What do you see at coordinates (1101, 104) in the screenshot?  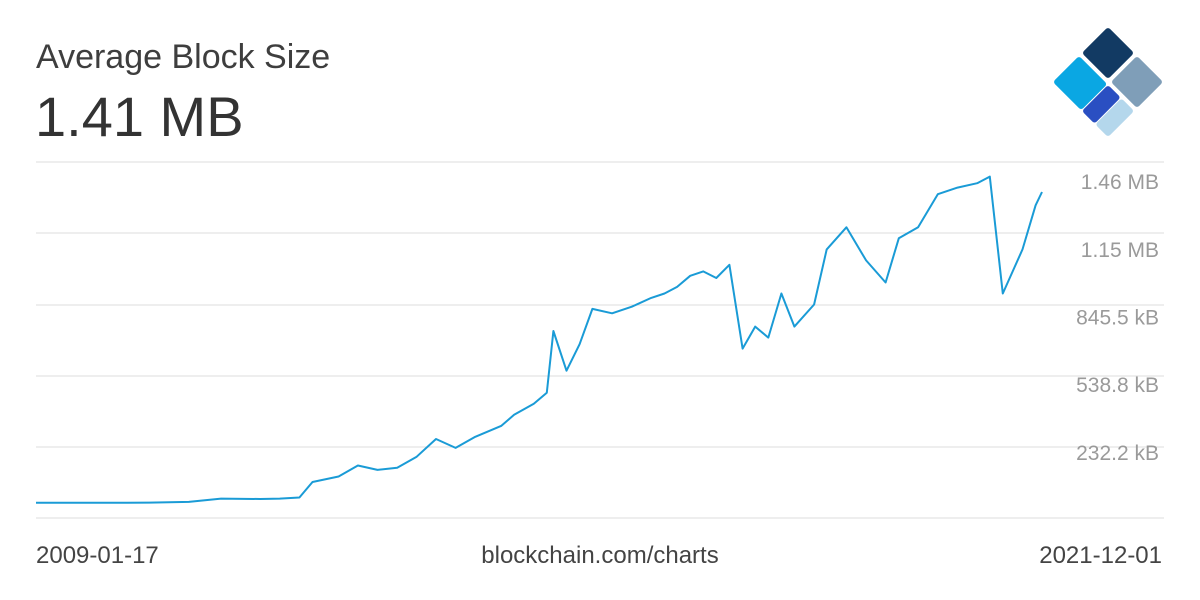 I see `logo-tile-blue` at bounding box center [1101, 104].